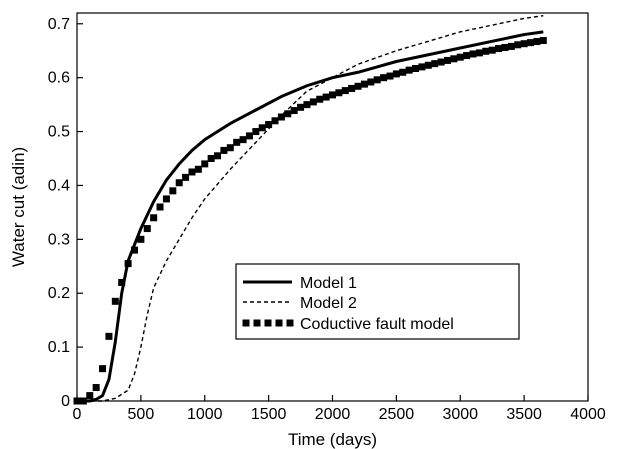 The height and width of the screenshot is (449, 617). I want to click on x-tick-label: 500, so click(141, 414).